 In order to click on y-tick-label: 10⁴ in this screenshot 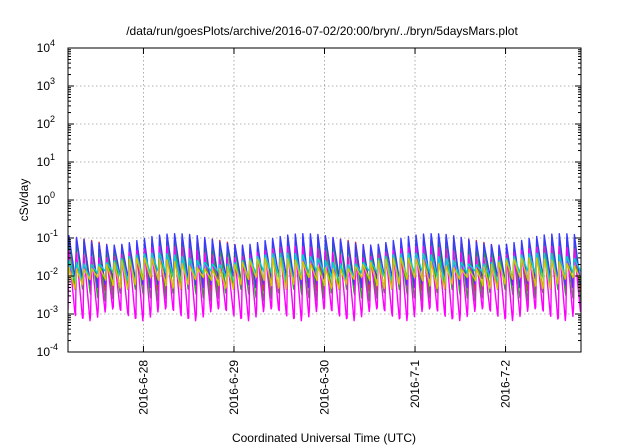, I will do `click(46, 46)`.